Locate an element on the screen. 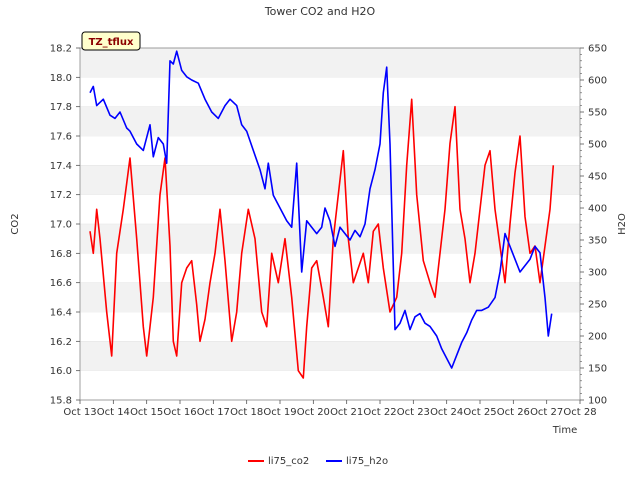 The width and height of the screenshot is (640, 480). station-badge-box is located at coordinates (111, 41).